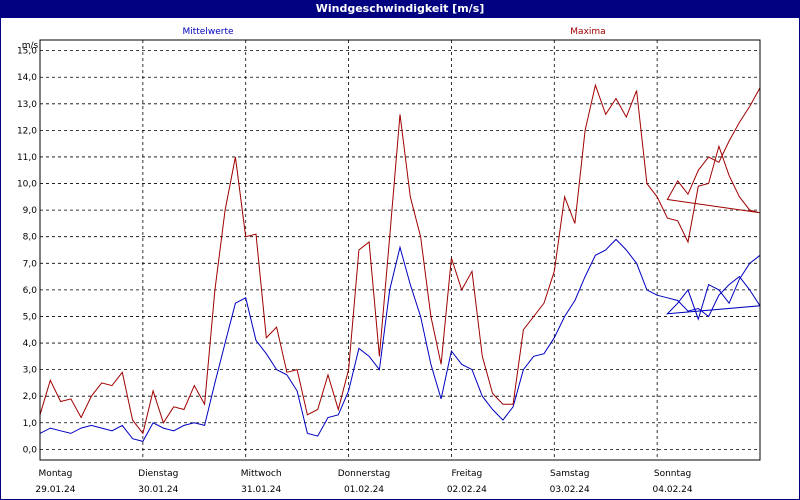  Describe the element at coordinates (30, 46) in the screenshot. I see `y-axis-label: m/s` at that location.